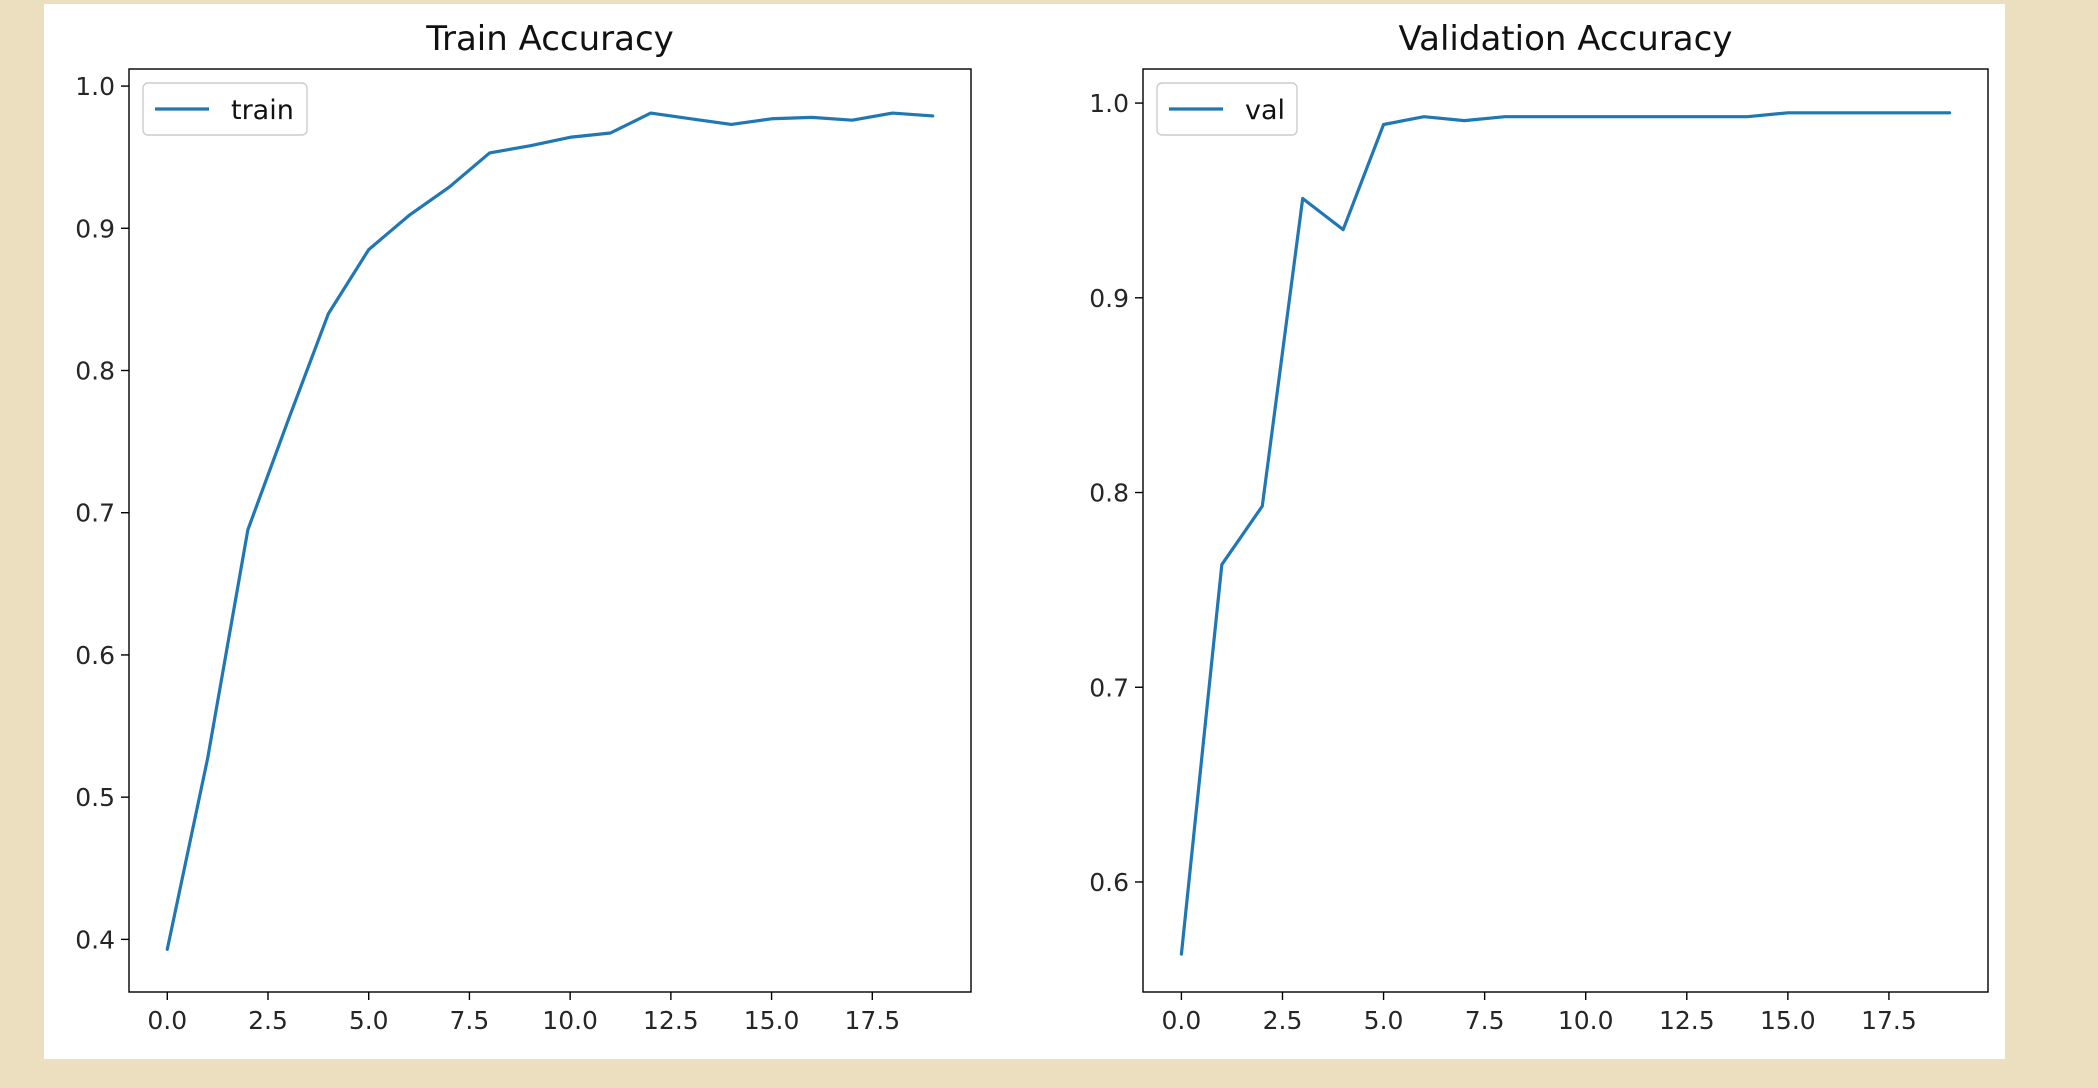 The height and width of the screenshot is (1088, 2098). What do you see at coordinates (1566, 39) in the screenshot?
I see `chart-title: Validation Accuracy` at bounding box center [1566, 39].